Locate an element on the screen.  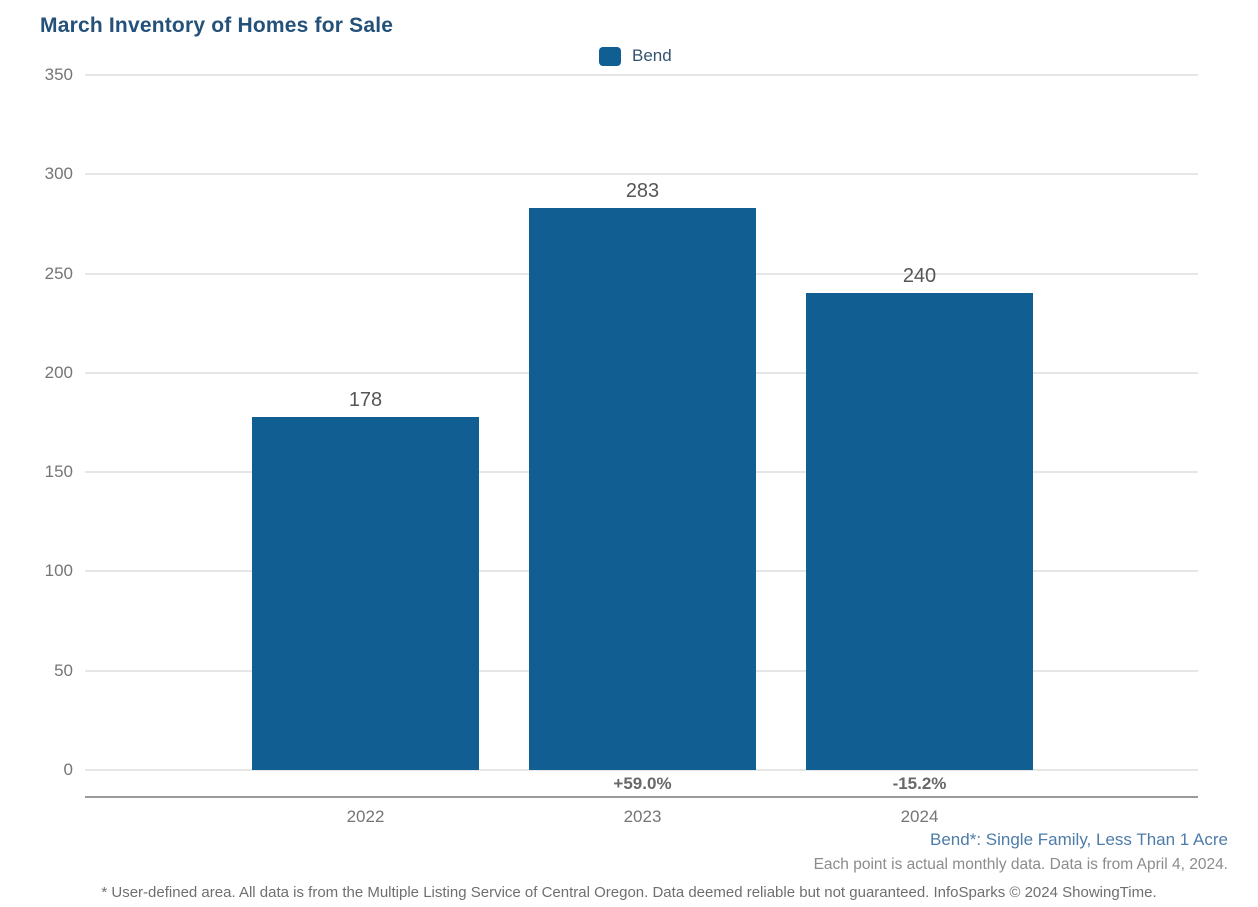
x-axis-line is located at coordinates (641, 797).